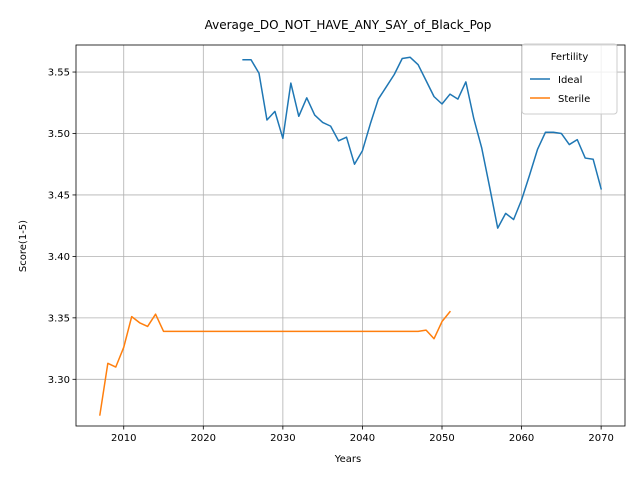  What do you see at coordinates (59, 73) in the screenshot?
I see `y-tick-label: 3.55` at bounding box center [59, 73].